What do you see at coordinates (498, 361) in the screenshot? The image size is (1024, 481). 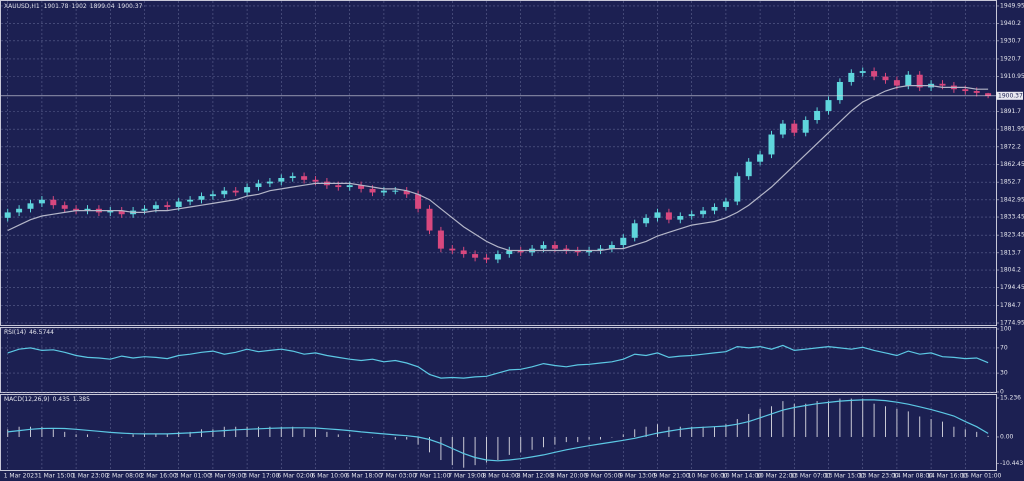 I see `rsi-line` at bounding box center [498, 361].